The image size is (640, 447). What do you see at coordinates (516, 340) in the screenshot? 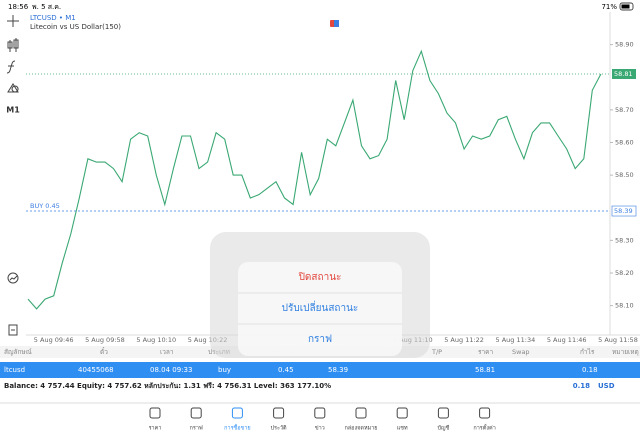
I see `x-tick-label: 5 Aug 11:34` at bounding box center [516, 340].